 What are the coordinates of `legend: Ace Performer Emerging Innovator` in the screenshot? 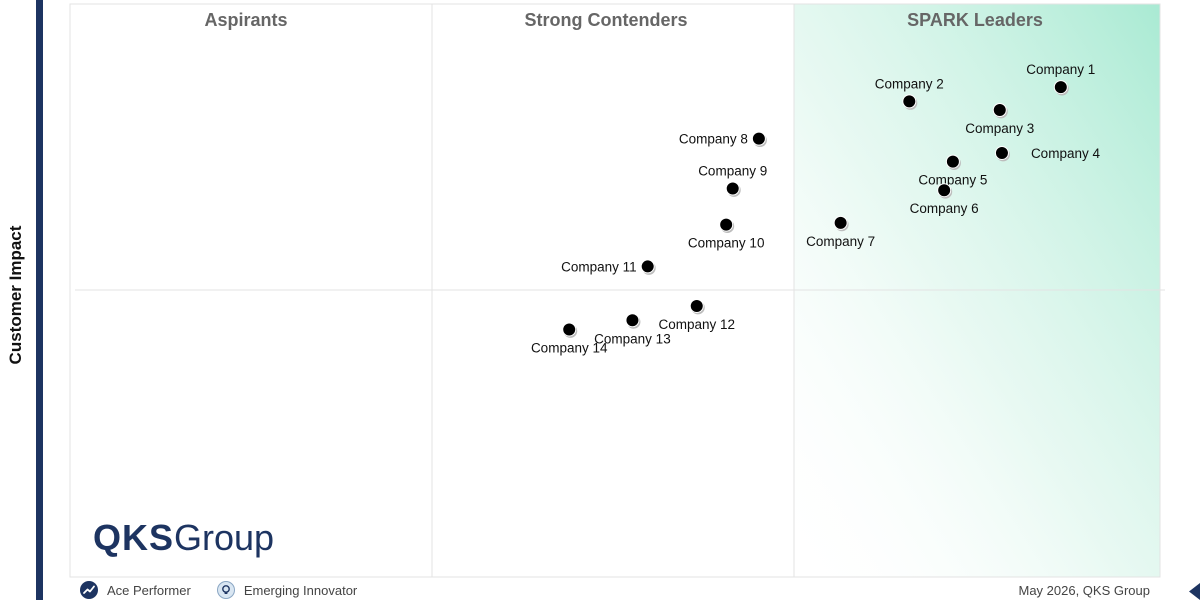 It's located at (231, 590).